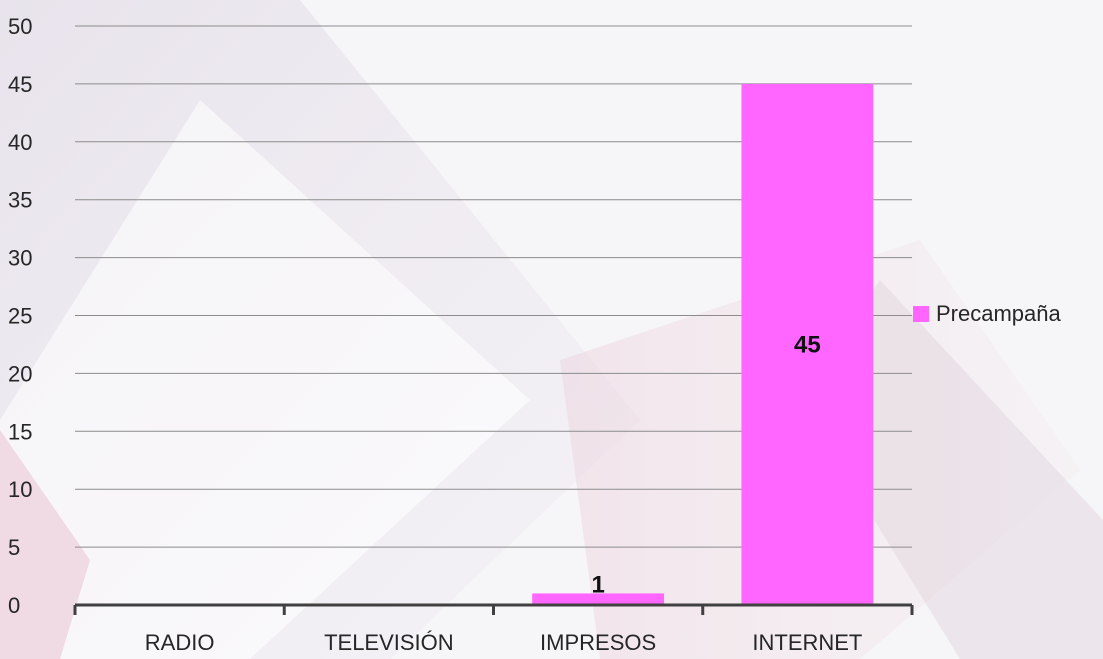  Describe the element at coordinates (20, 258) in the screenshot. I see `y-tick-label: 30` at that location.